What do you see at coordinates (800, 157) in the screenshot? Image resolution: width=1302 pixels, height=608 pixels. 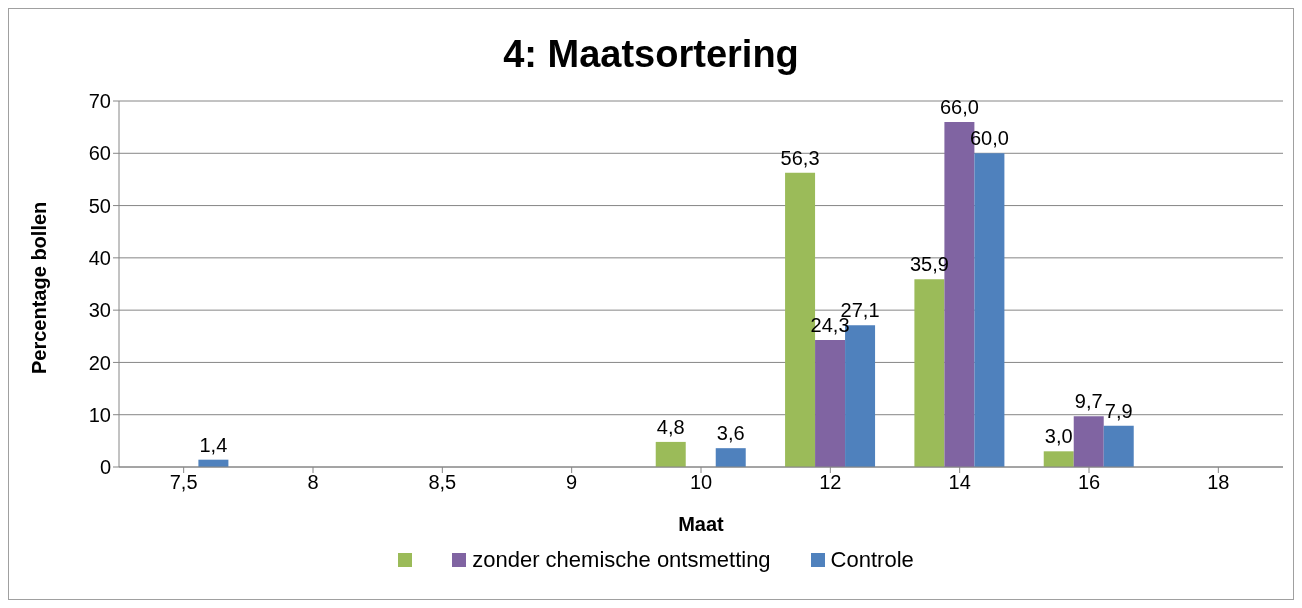 I see `data-label: 56,3` at bounding box center [800, 157].